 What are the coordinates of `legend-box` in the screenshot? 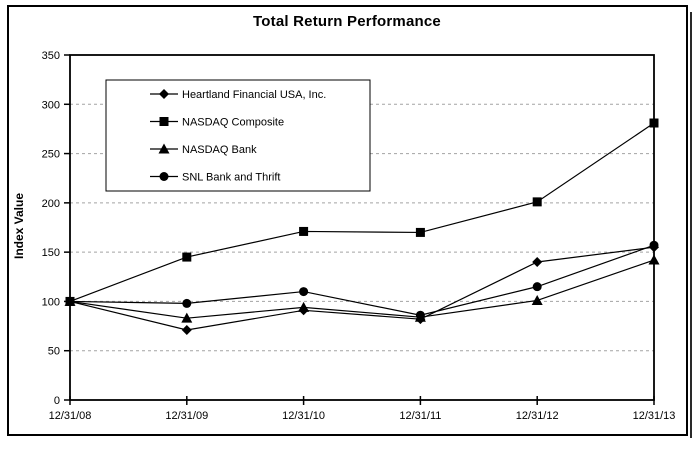 It's located at (238, 135).